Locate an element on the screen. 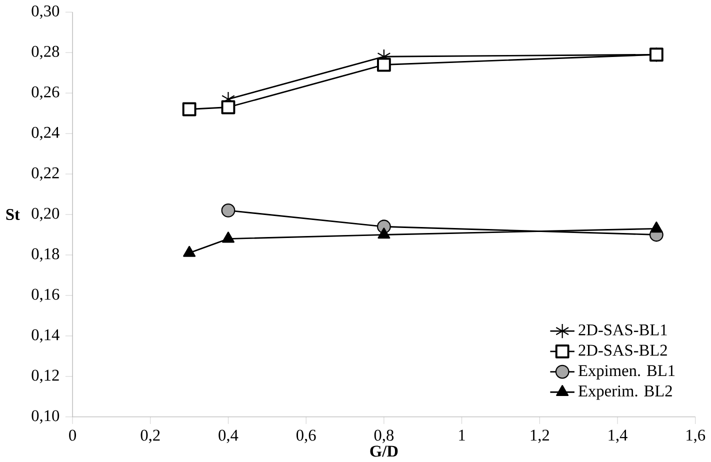  y-tick-label: 0,20 is located at coordinates (46, 215).